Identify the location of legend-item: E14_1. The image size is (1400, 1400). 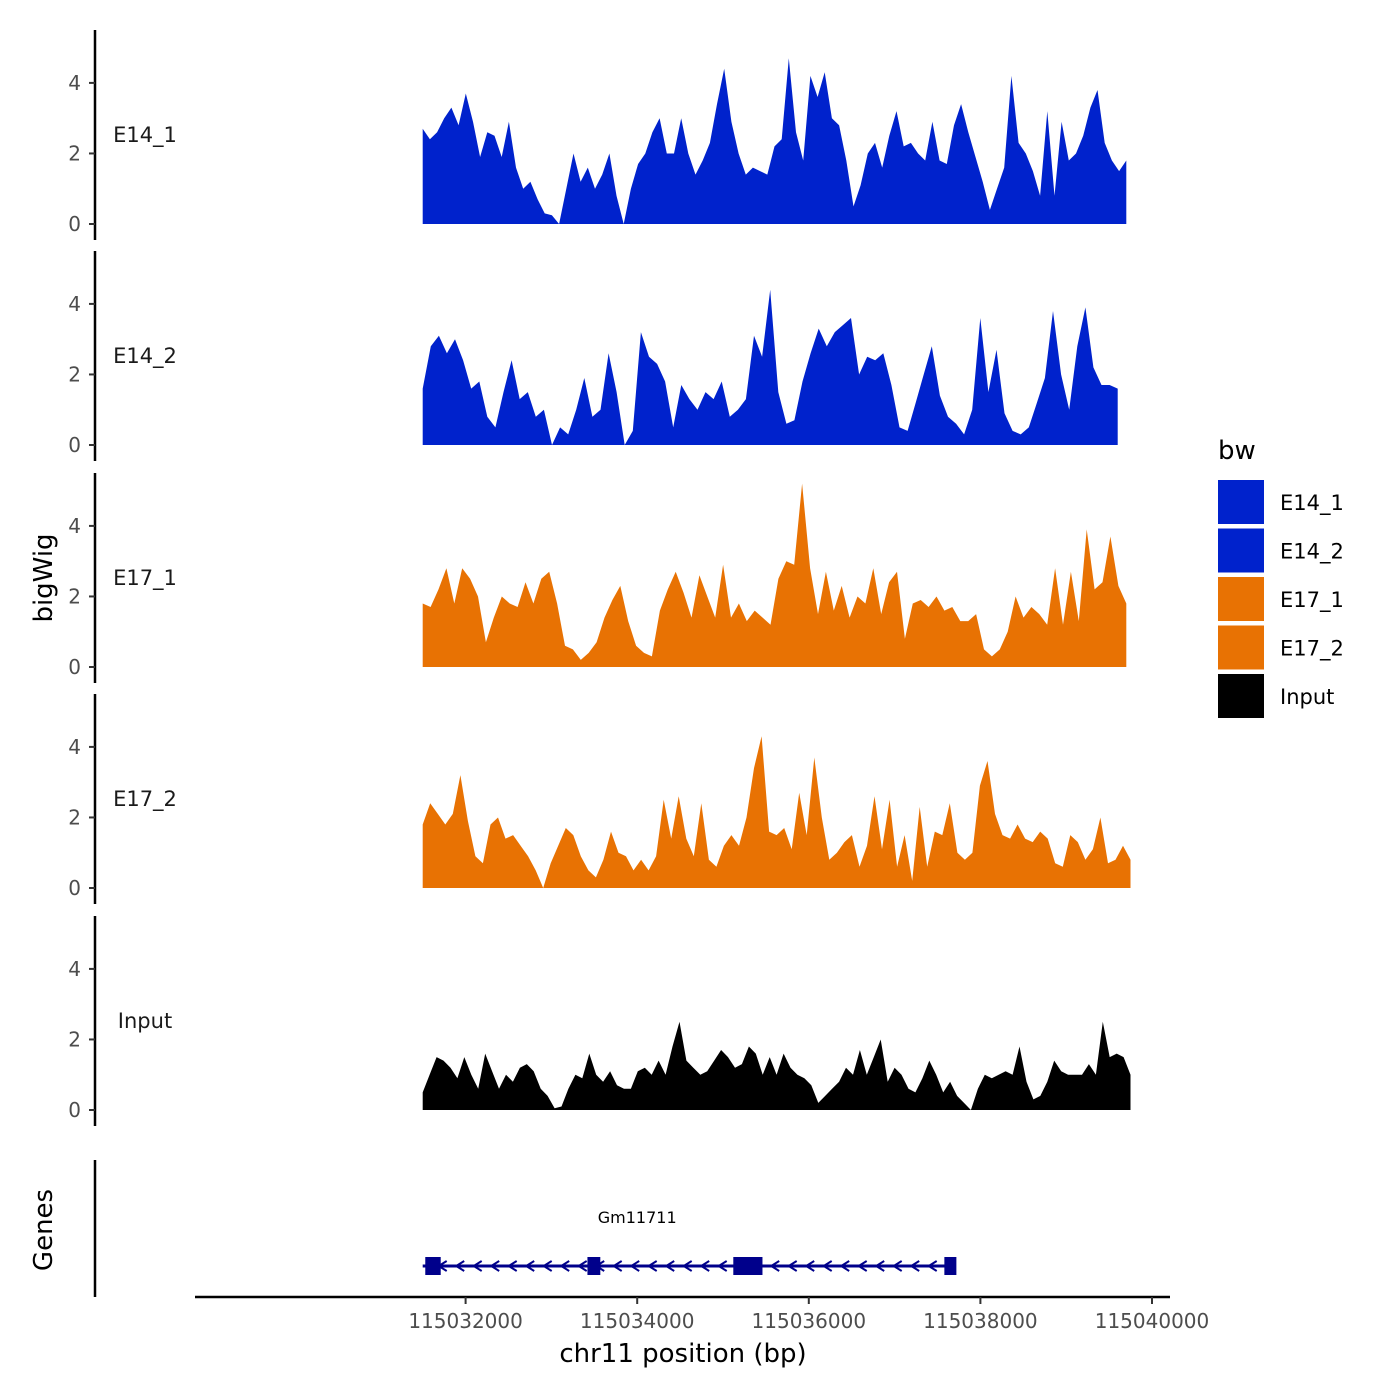
(1281, 502).